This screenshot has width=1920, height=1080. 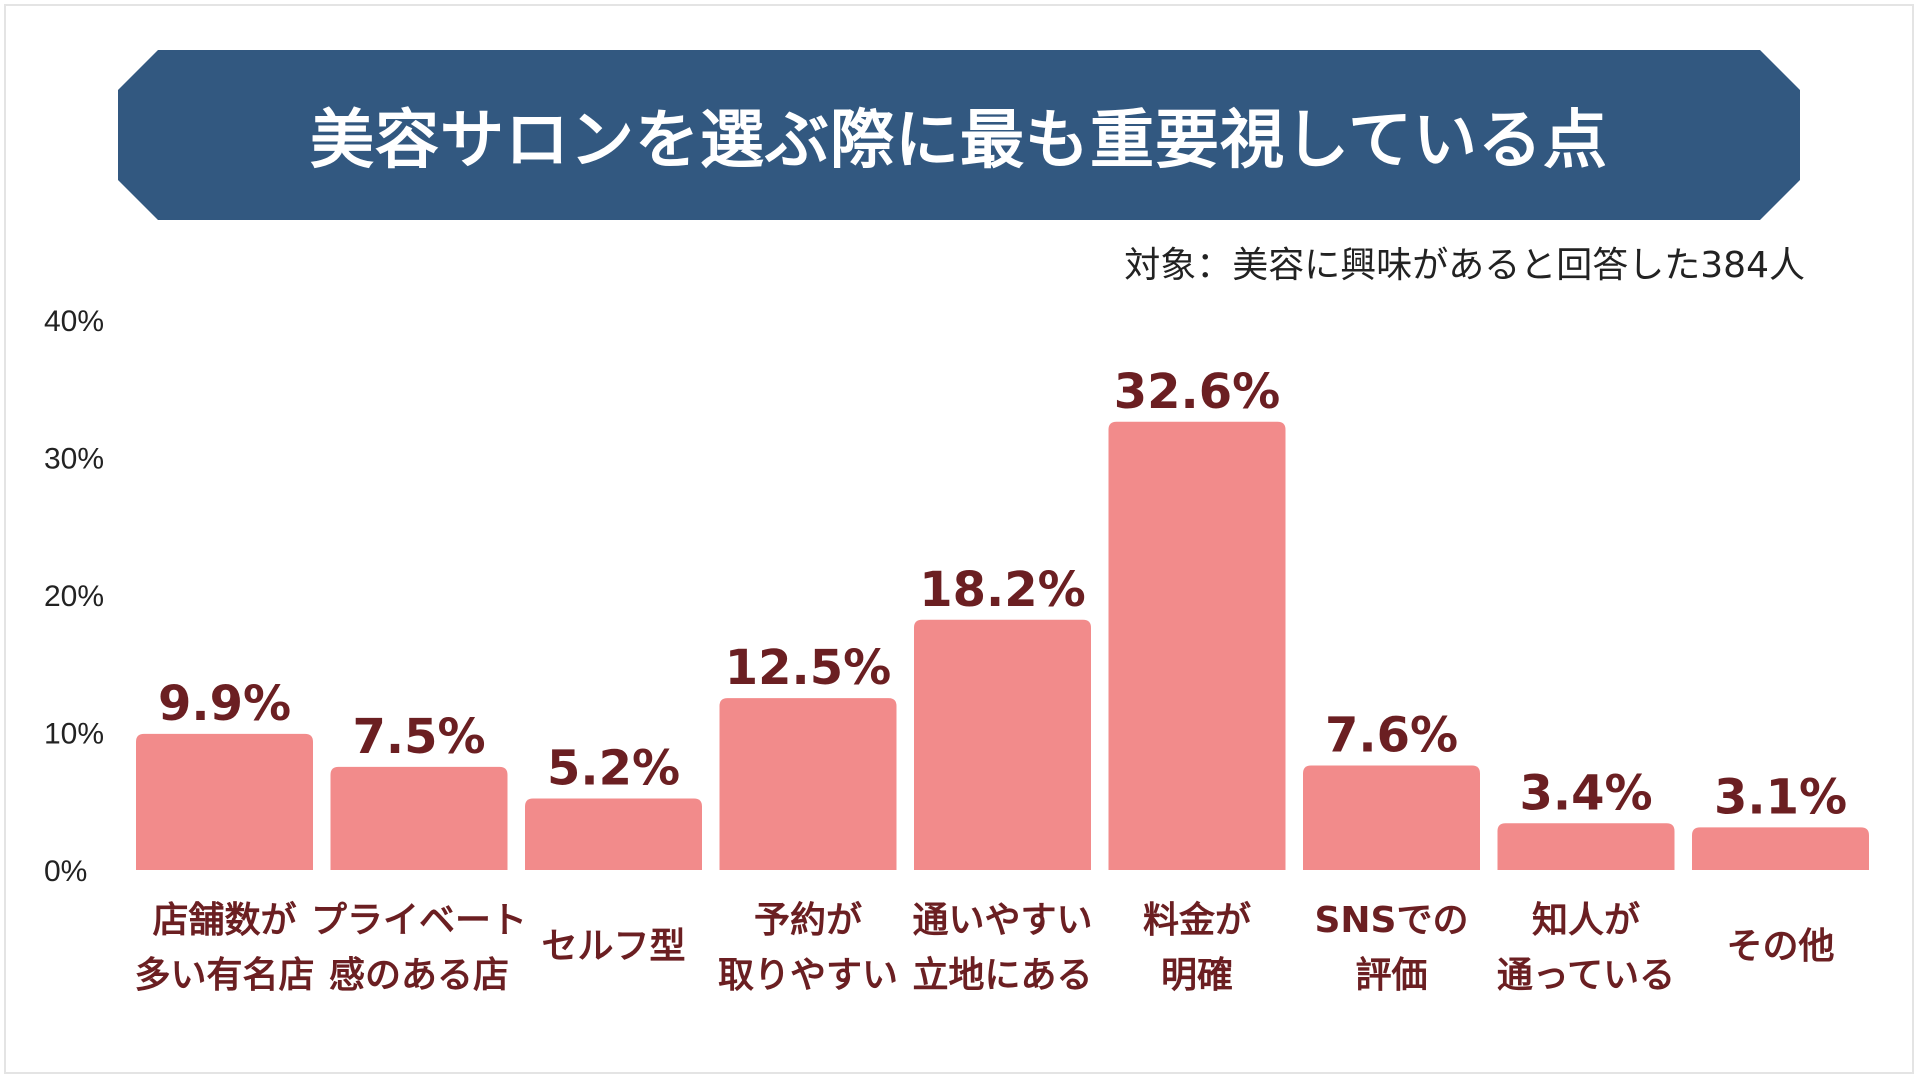 What do you see at coordinates (1585, 793) in the screenshot?
I see `bar-value-label: 3.4%` at bounding box center [1585, 793].